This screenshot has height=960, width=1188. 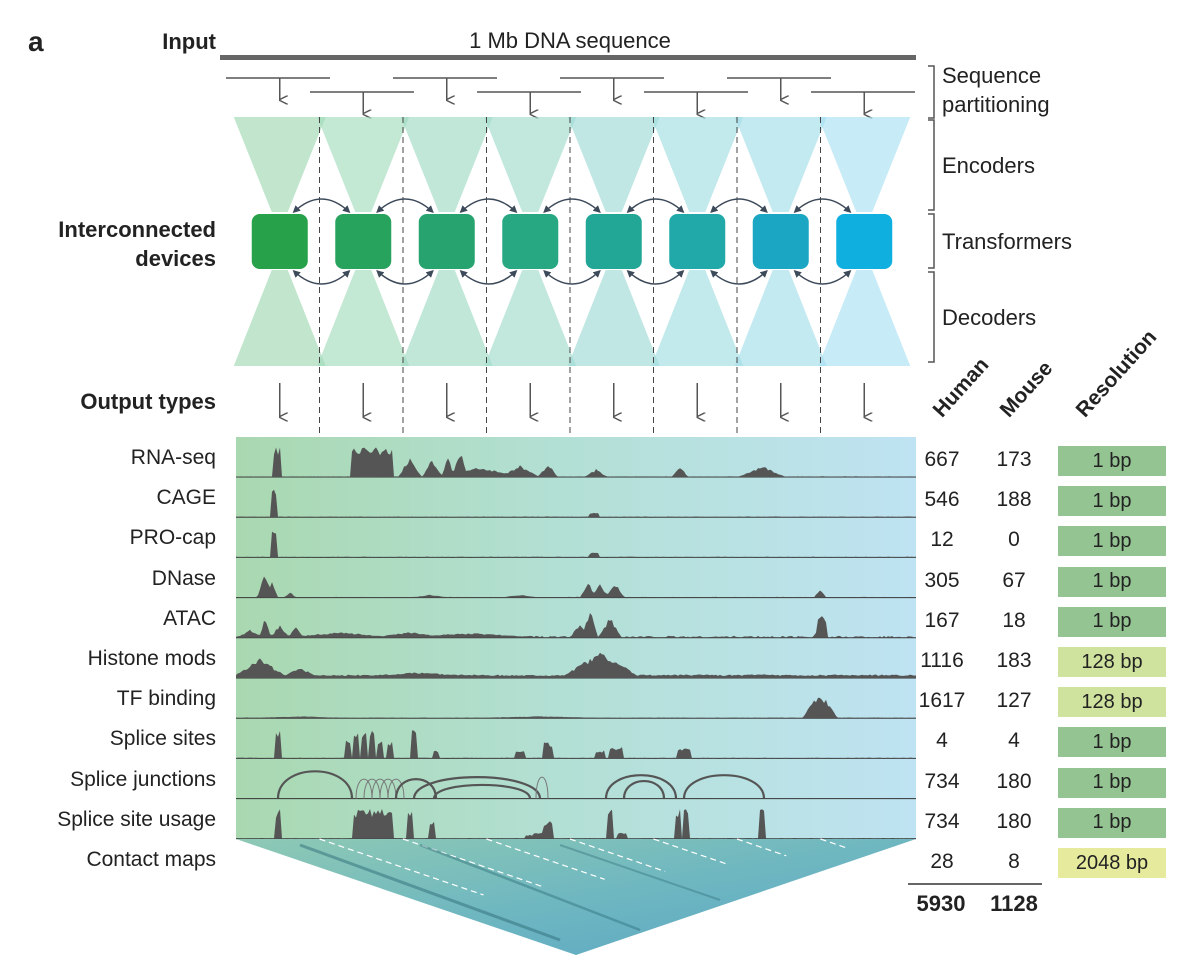 I want to click on human-count: 28, so click(x=942, y=861).